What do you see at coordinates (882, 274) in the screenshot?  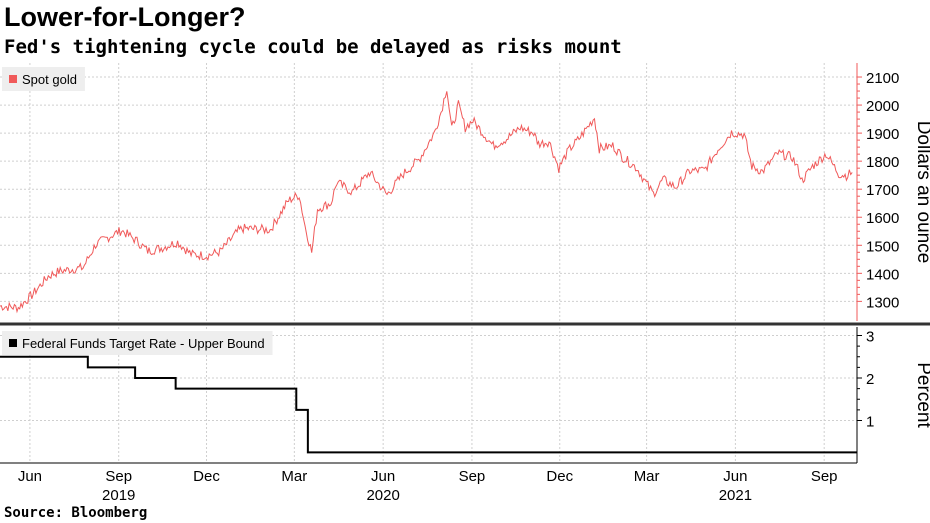 I see `y-tick-label: 1400` at bounding box center [882, 274].